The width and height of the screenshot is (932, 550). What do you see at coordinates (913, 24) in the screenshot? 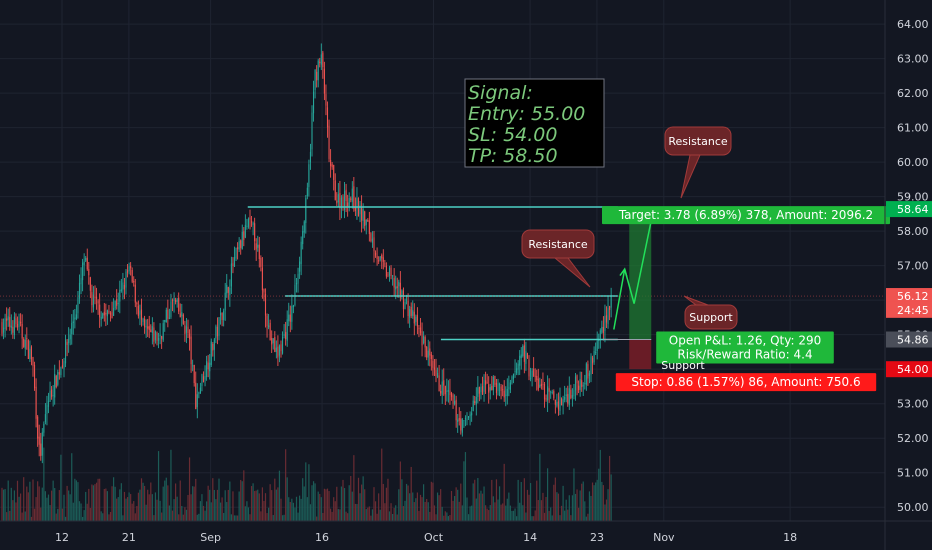
I see `price-tick-label: 64.00` at bounding box center [913, 24].